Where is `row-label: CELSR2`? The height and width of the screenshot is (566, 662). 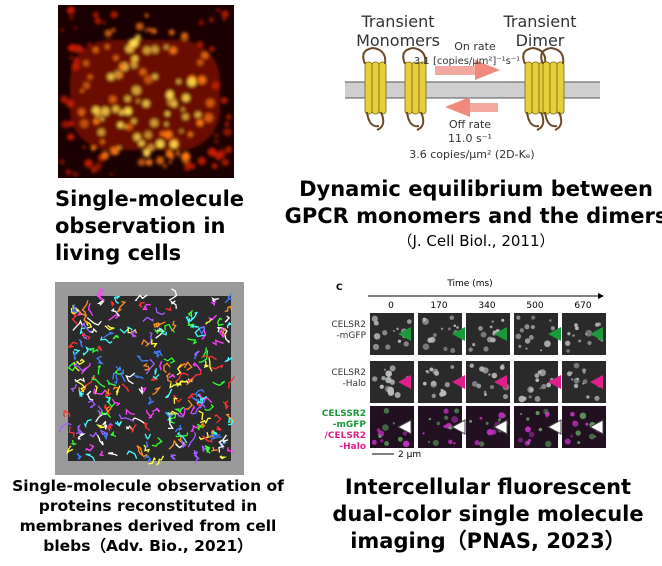
row-label: CELSR2 is located at coordinates (348, 373).